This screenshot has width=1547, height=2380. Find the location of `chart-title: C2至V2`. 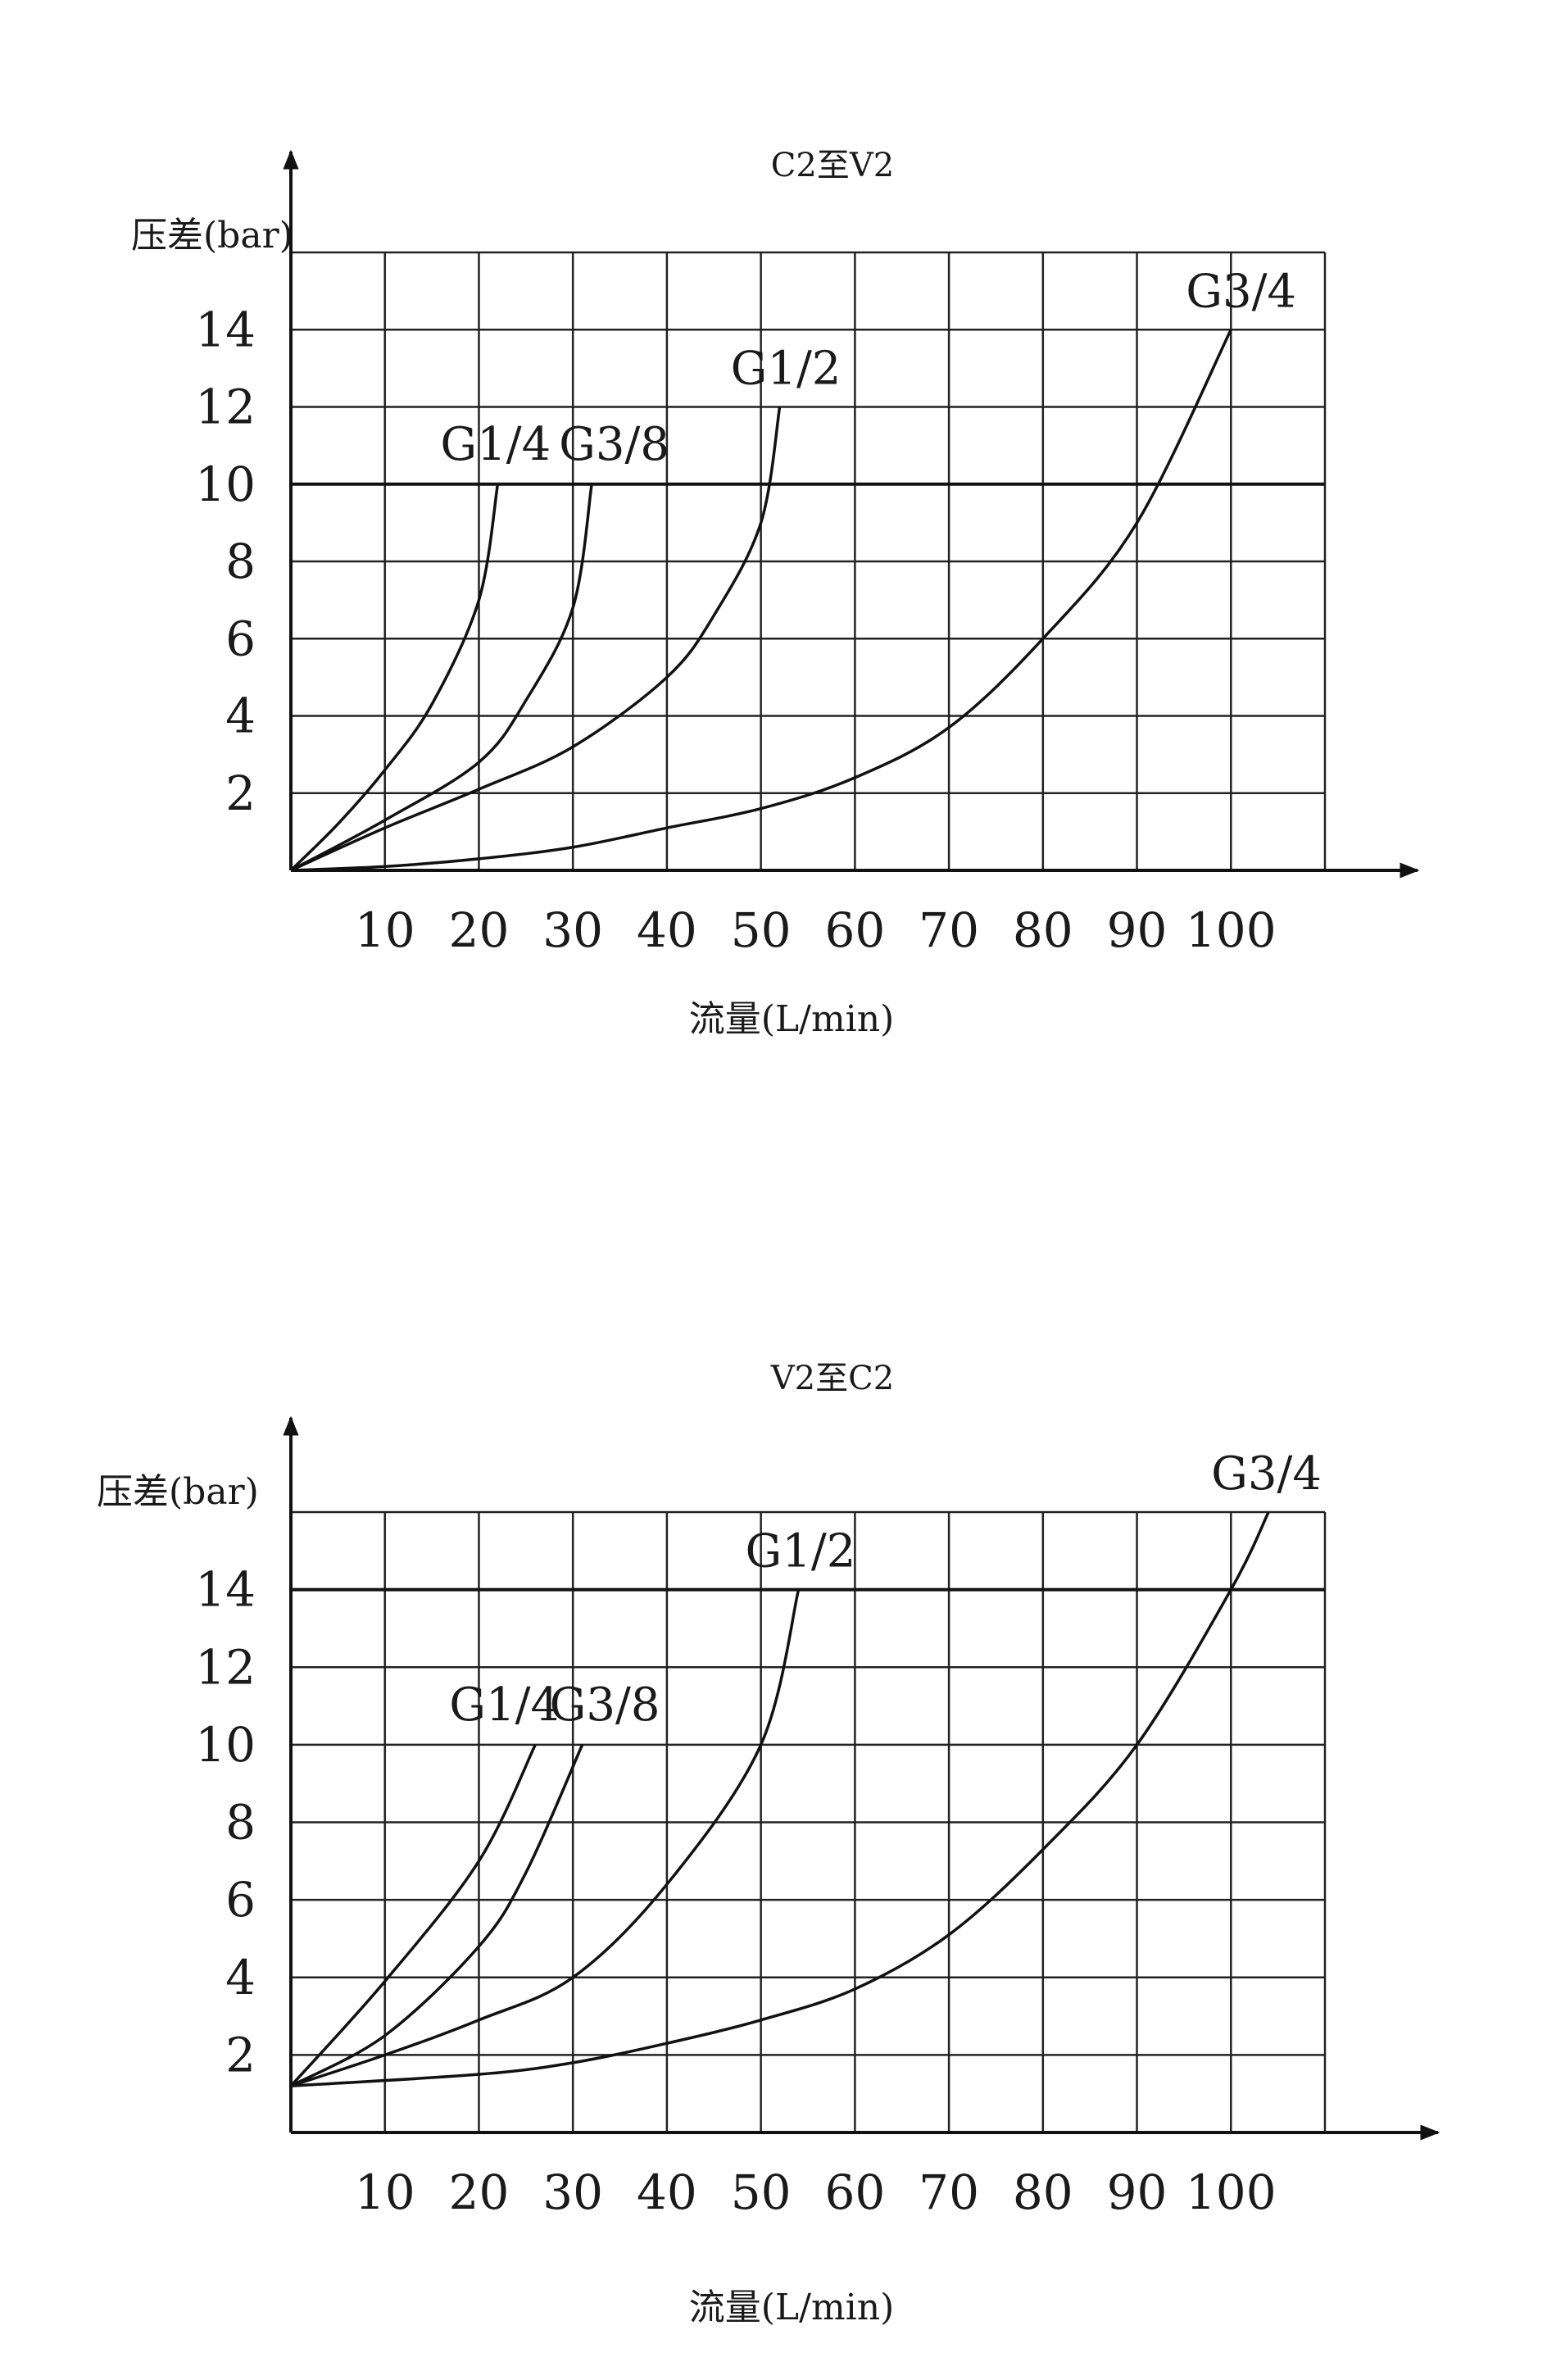

chart-title: C2至V2 is located at coordinates (833, 165).